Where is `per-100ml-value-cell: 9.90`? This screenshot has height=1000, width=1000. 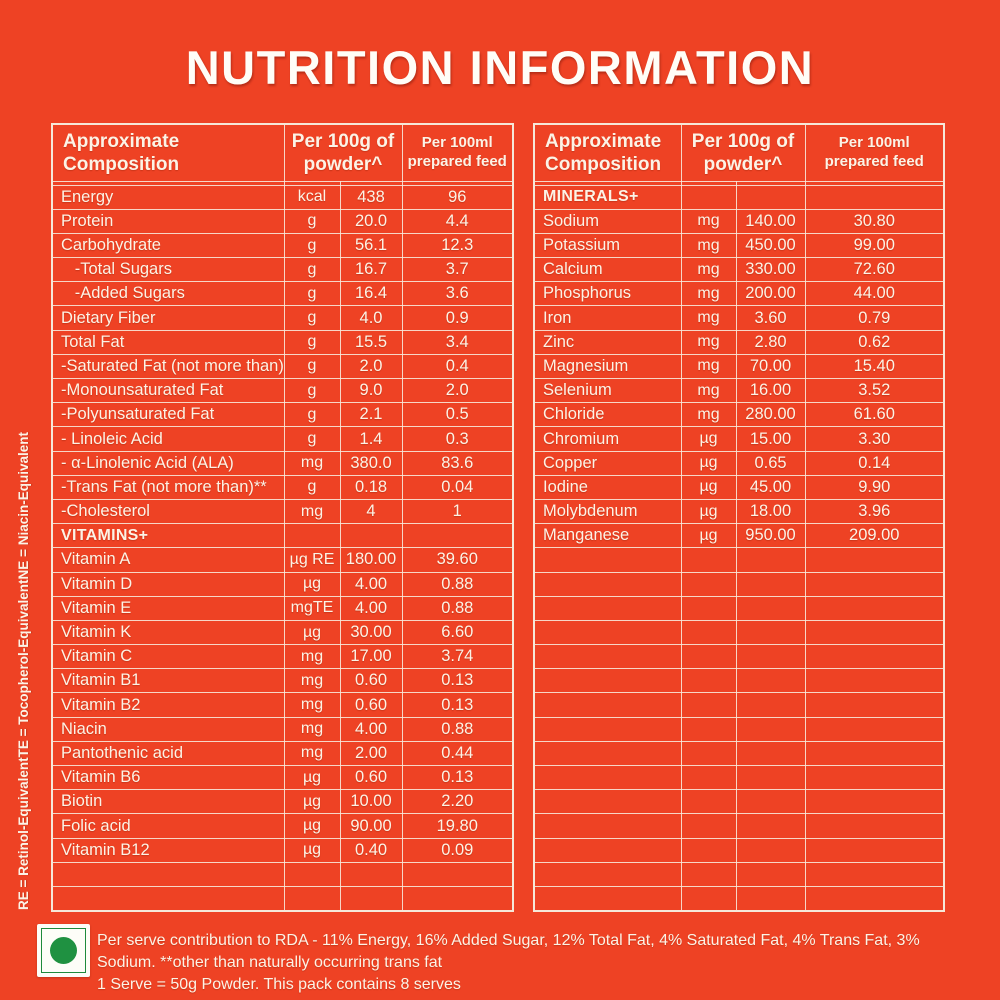 per-100ml-value-cell: 9.90 is located at coordinates (874, 487).